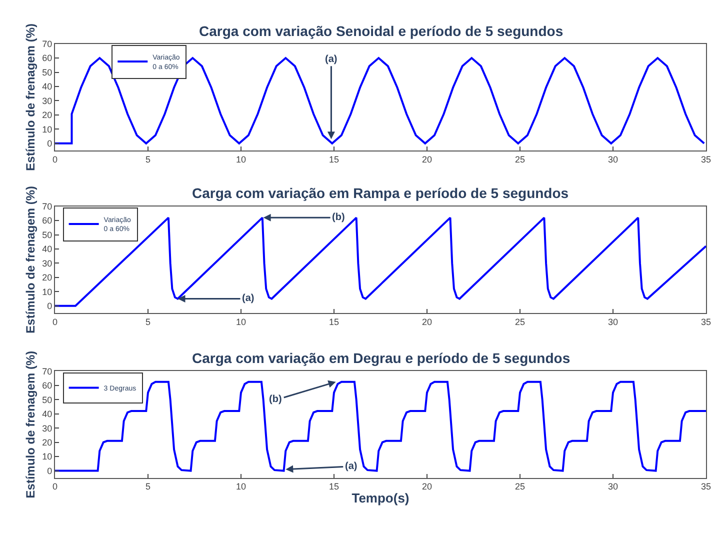 The image size is (719, 537). I want to click on chart-title: Carga com variação Senoidal e período de 5 segundos, so click(381, 31).